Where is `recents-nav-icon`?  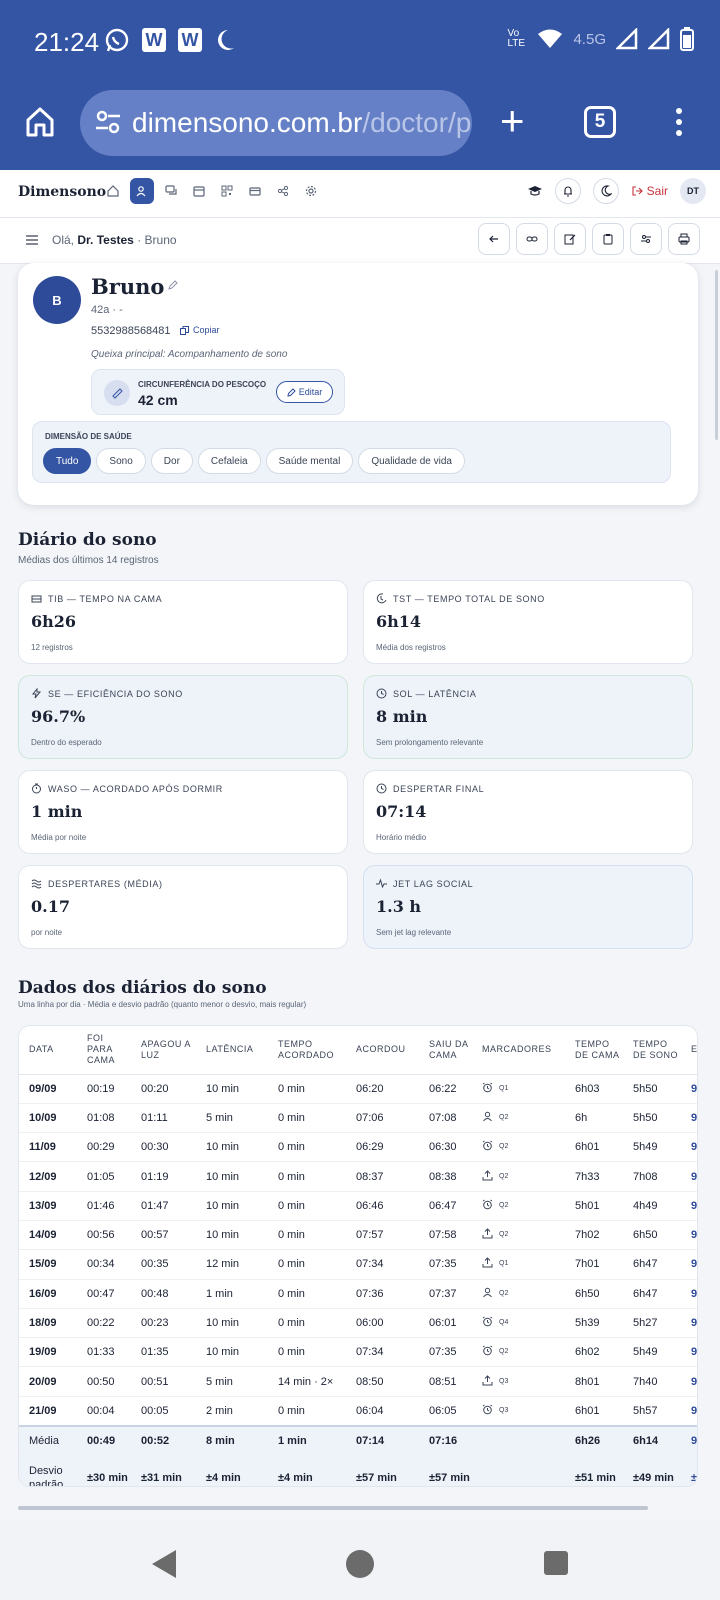 recents-nav-icon is located at coordinates (556, 1563).